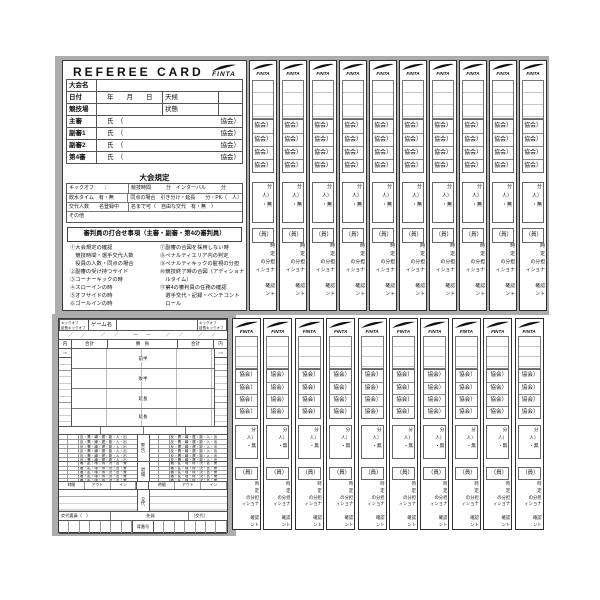  I want to click on row-label: 副審1, so click(82, 133).